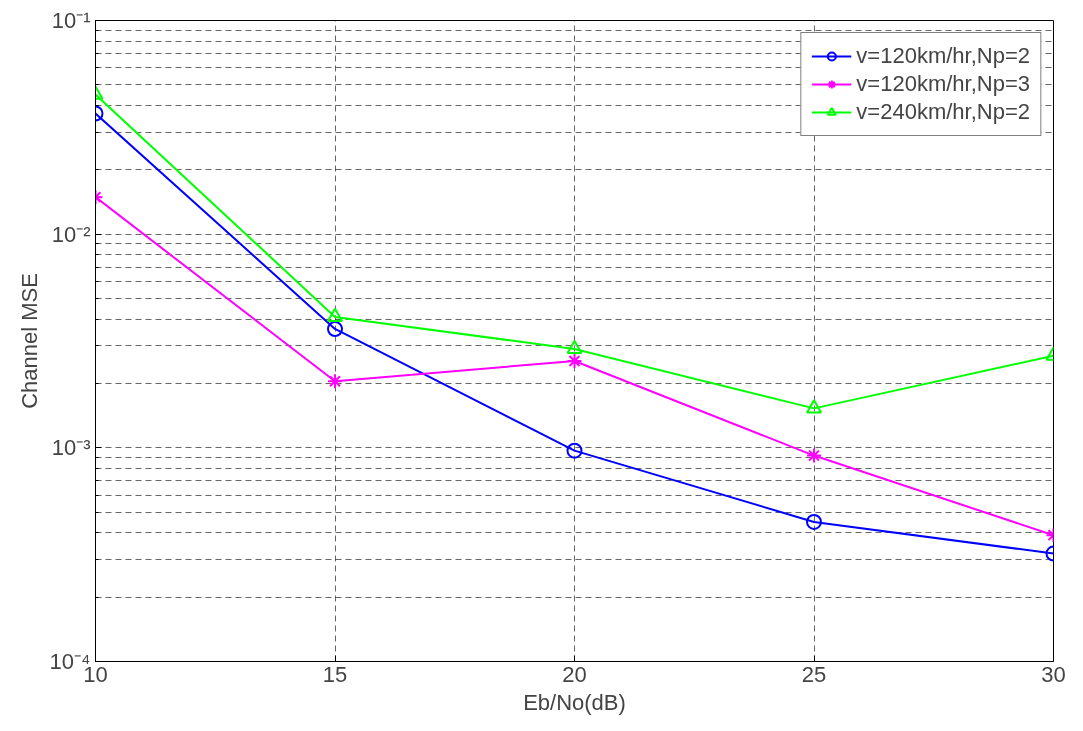 This screenshot has height=731, width=1083. Describe the element at coordinates (335, 674) in the screenshot. I see `x-tick-label: 15` at that location.